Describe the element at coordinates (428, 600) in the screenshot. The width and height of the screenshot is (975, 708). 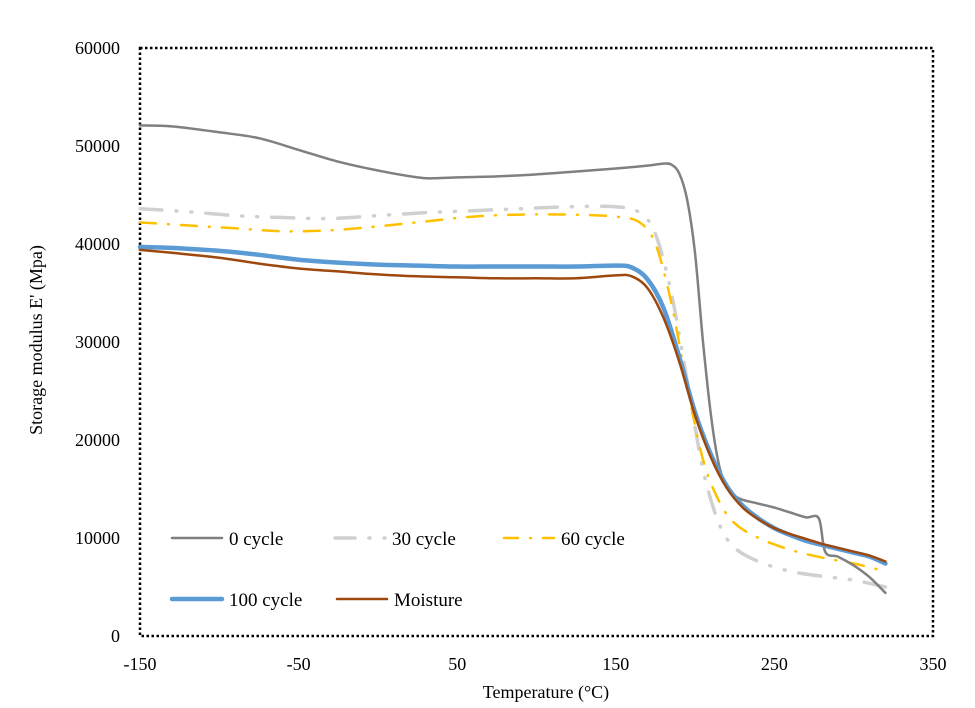
I see `legend-label: Moisture` at that location.